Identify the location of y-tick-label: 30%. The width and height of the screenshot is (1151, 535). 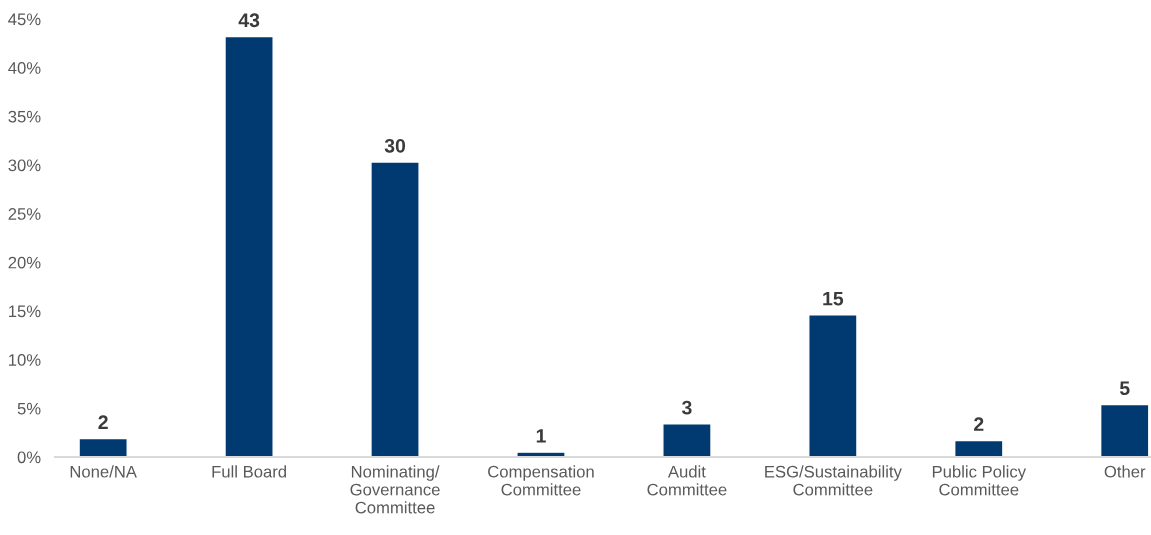
(24, 165).